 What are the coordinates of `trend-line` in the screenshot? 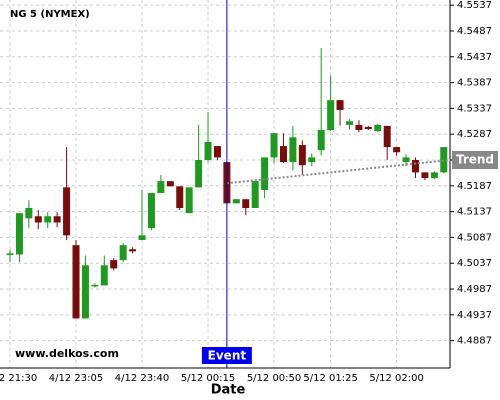 It's located at (338, 172).